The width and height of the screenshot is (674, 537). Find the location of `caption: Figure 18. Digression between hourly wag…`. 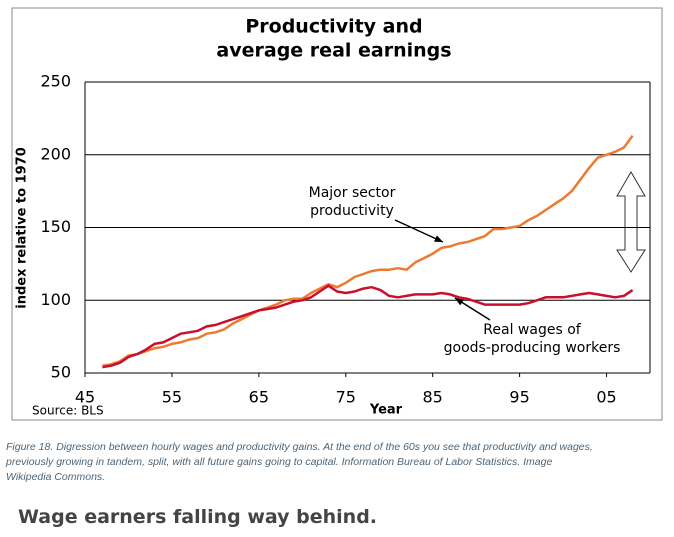

caption: Figure 18. Digression between hourly wag… is located at coordinates (338, 462).